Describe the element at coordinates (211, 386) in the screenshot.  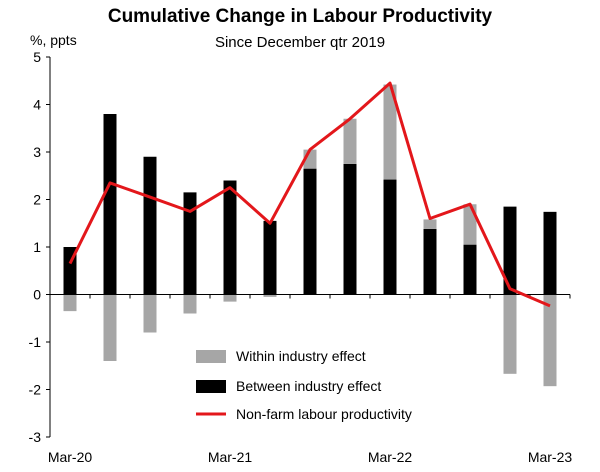
I see `legend-between-industry-swatch` at that location.